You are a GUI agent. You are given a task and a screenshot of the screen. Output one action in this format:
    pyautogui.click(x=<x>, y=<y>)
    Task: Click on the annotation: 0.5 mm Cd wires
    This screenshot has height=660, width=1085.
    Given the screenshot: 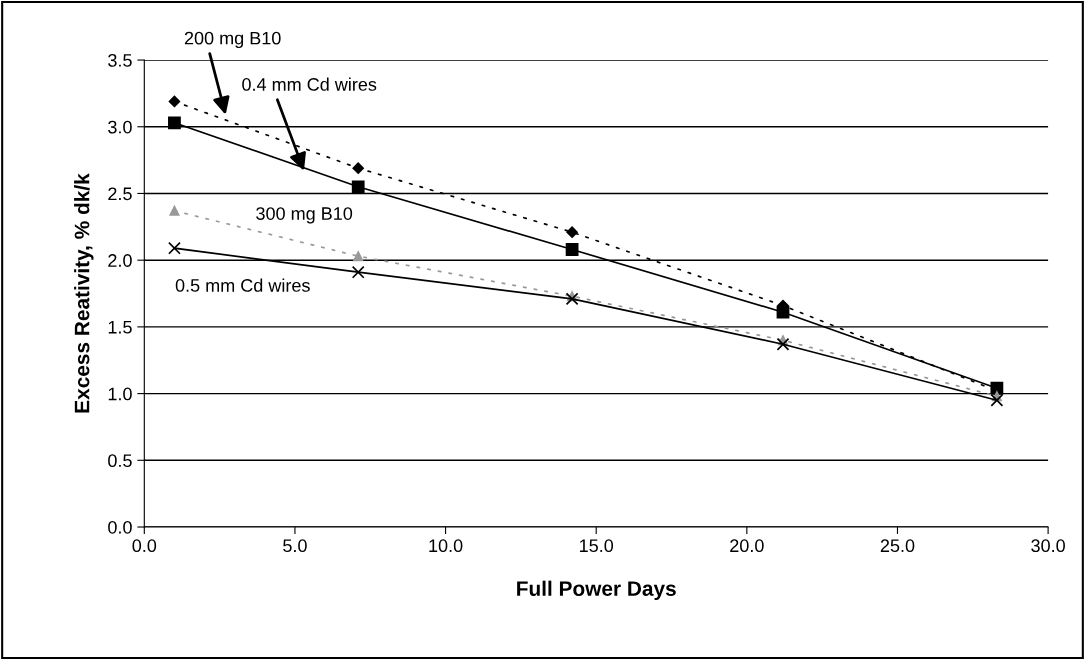 What is the action you would take?
    pyautogui.click(x=242, y=285)
    